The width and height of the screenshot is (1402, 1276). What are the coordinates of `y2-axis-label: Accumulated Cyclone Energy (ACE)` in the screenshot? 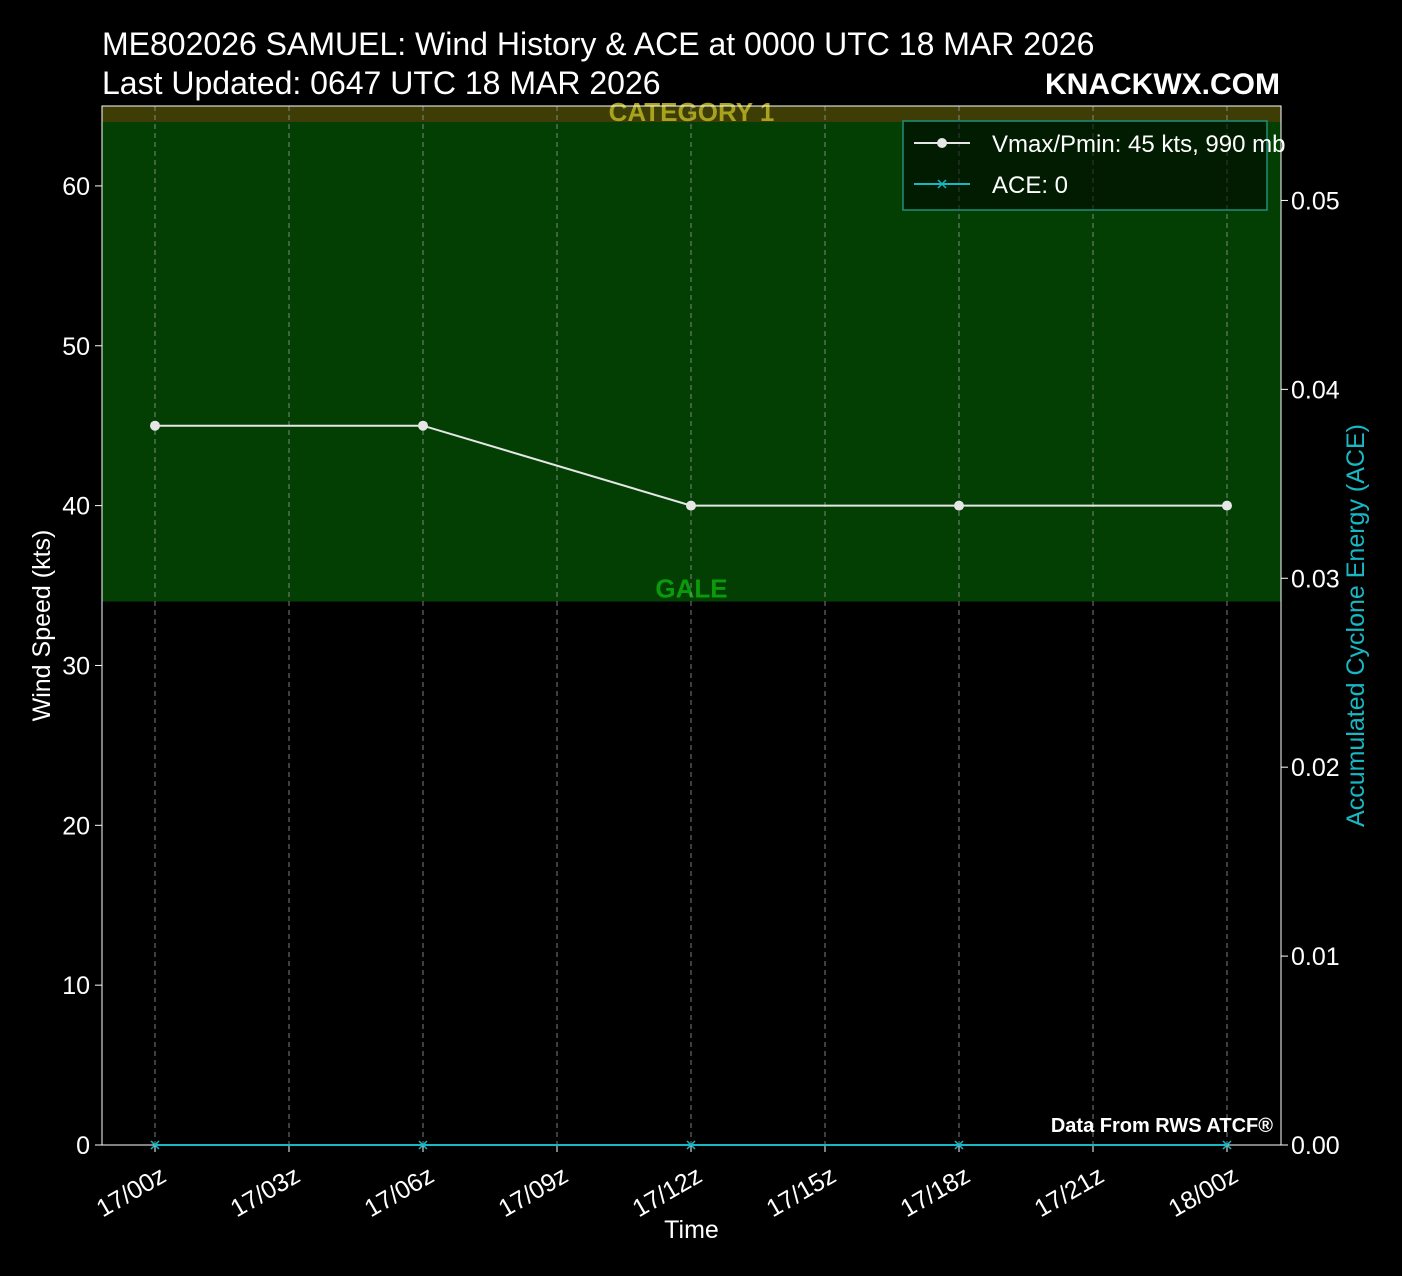 It's located at (1356, 625).